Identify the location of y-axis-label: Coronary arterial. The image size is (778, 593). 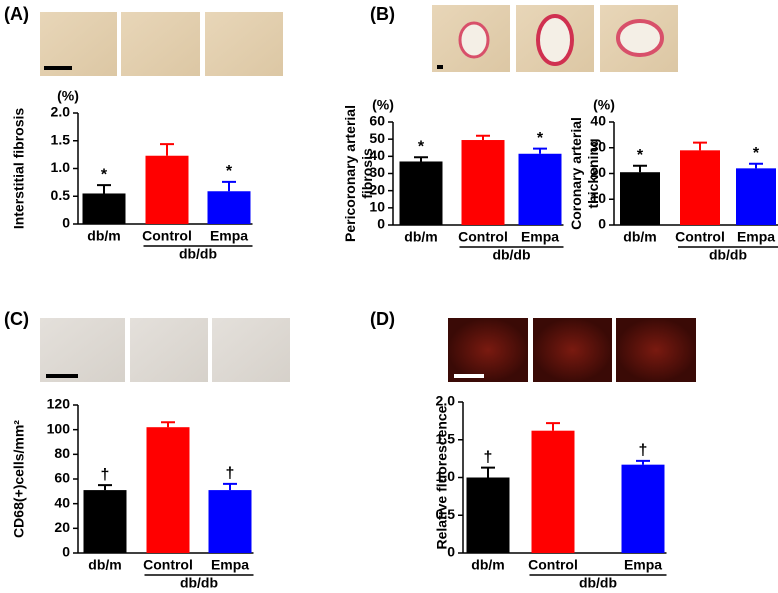
(576, 173).